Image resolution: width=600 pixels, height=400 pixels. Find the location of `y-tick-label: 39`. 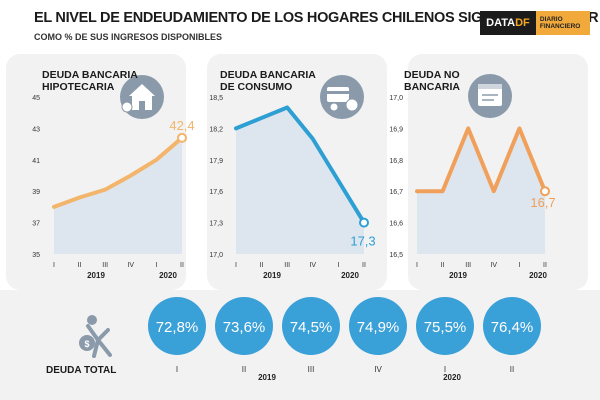

y-tick-label: 39 is located at coordinates (36, 192).